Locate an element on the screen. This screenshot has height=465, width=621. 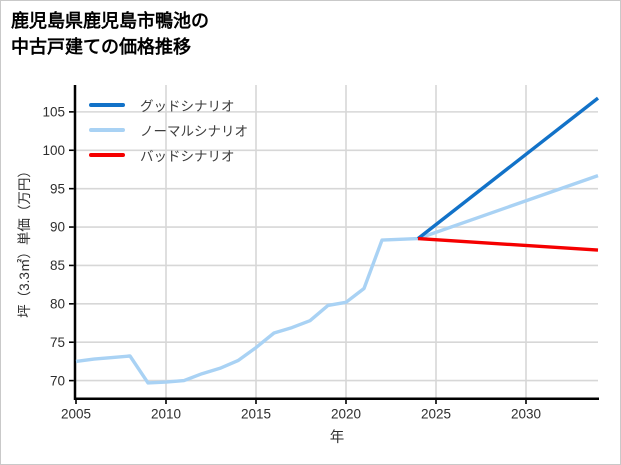
bad-scenario-line is located at coordinates (508, 244).